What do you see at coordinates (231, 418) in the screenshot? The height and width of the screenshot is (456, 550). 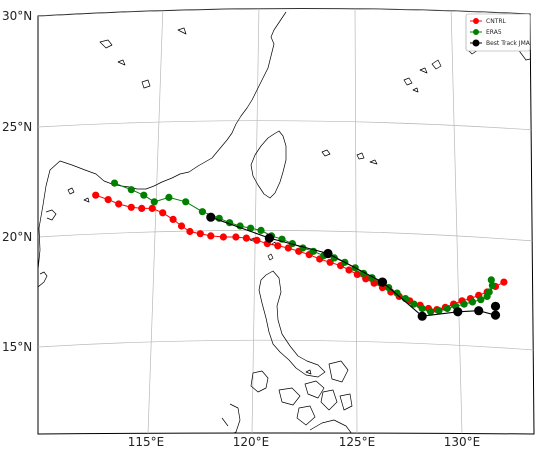 I see `palawan-island` at bounding box center [231, 418].